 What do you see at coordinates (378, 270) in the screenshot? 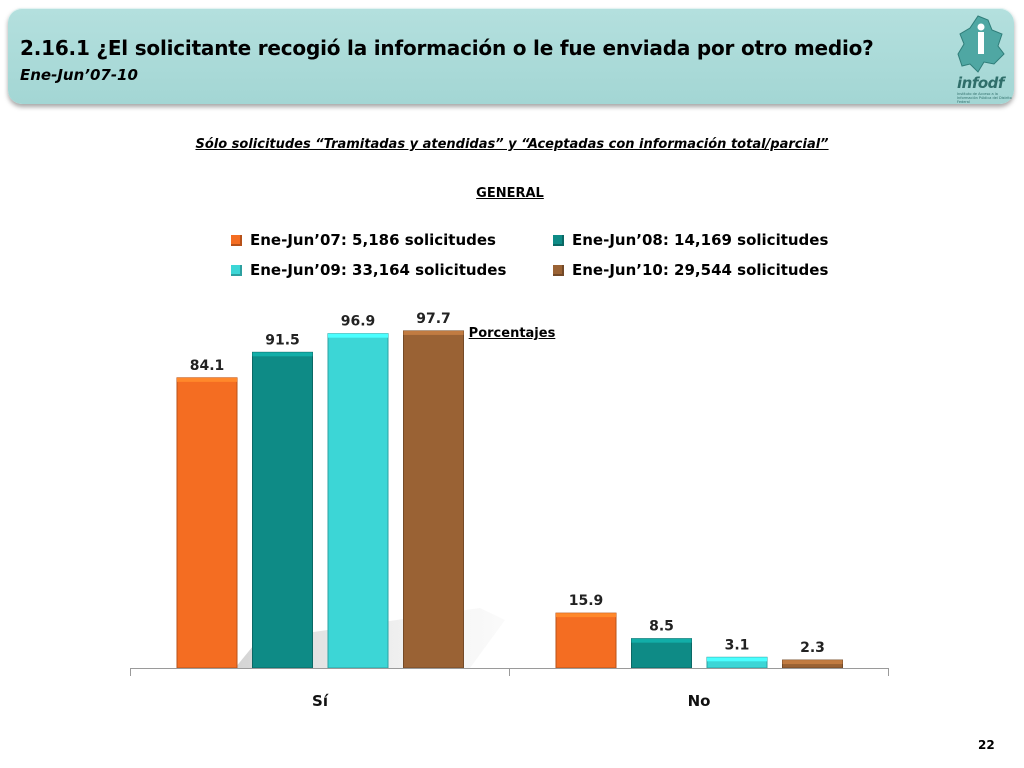
I see `legend-label-2009: Ene-Jun’09: 33,164 solicitudes` at bounding box center [378, 270].